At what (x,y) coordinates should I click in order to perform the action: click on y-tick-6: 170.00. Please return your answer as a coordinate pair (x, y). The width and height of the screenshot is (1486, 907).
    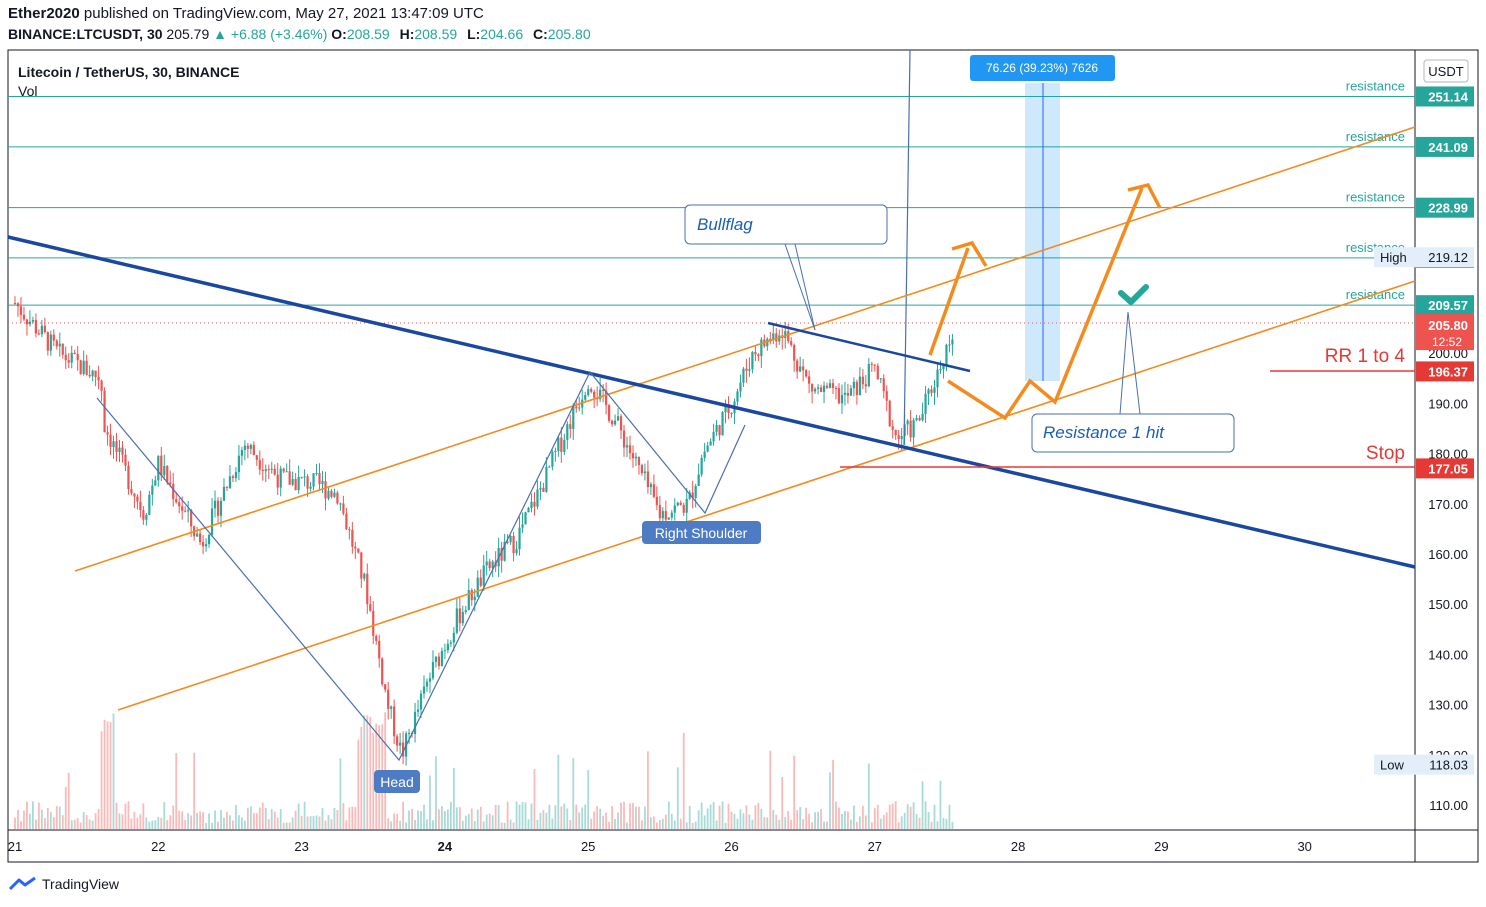
    Looking at the image, I should click on (1448, 504).